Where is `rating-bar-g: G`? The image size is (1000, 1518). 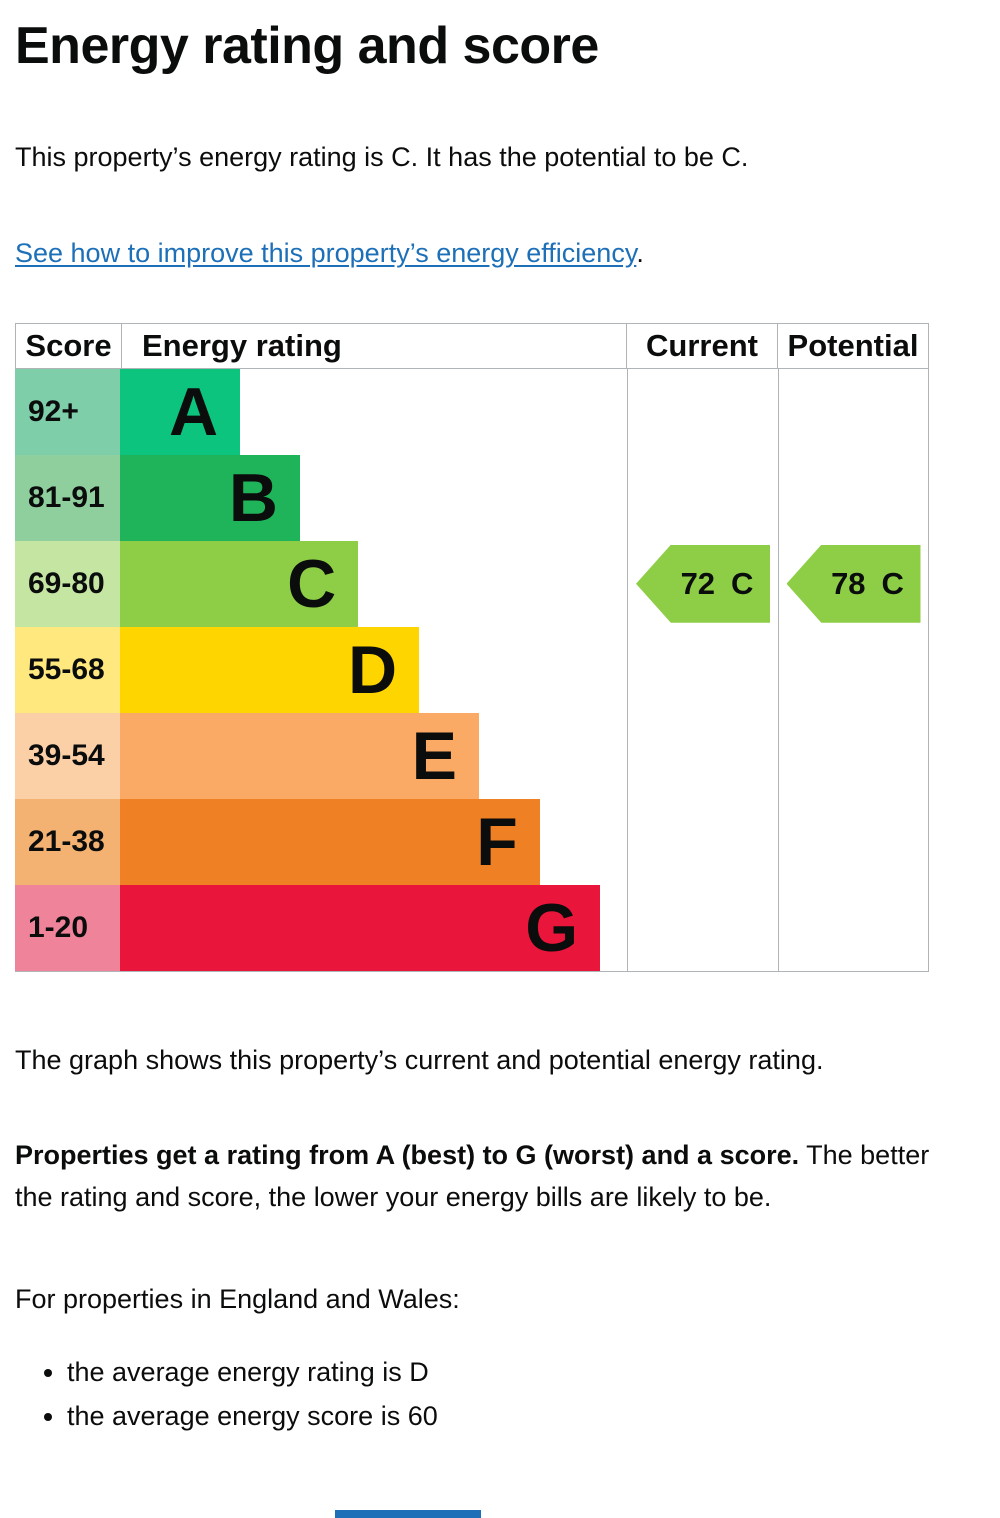 rating-bar-g: G is located at coordinates (360, 927).